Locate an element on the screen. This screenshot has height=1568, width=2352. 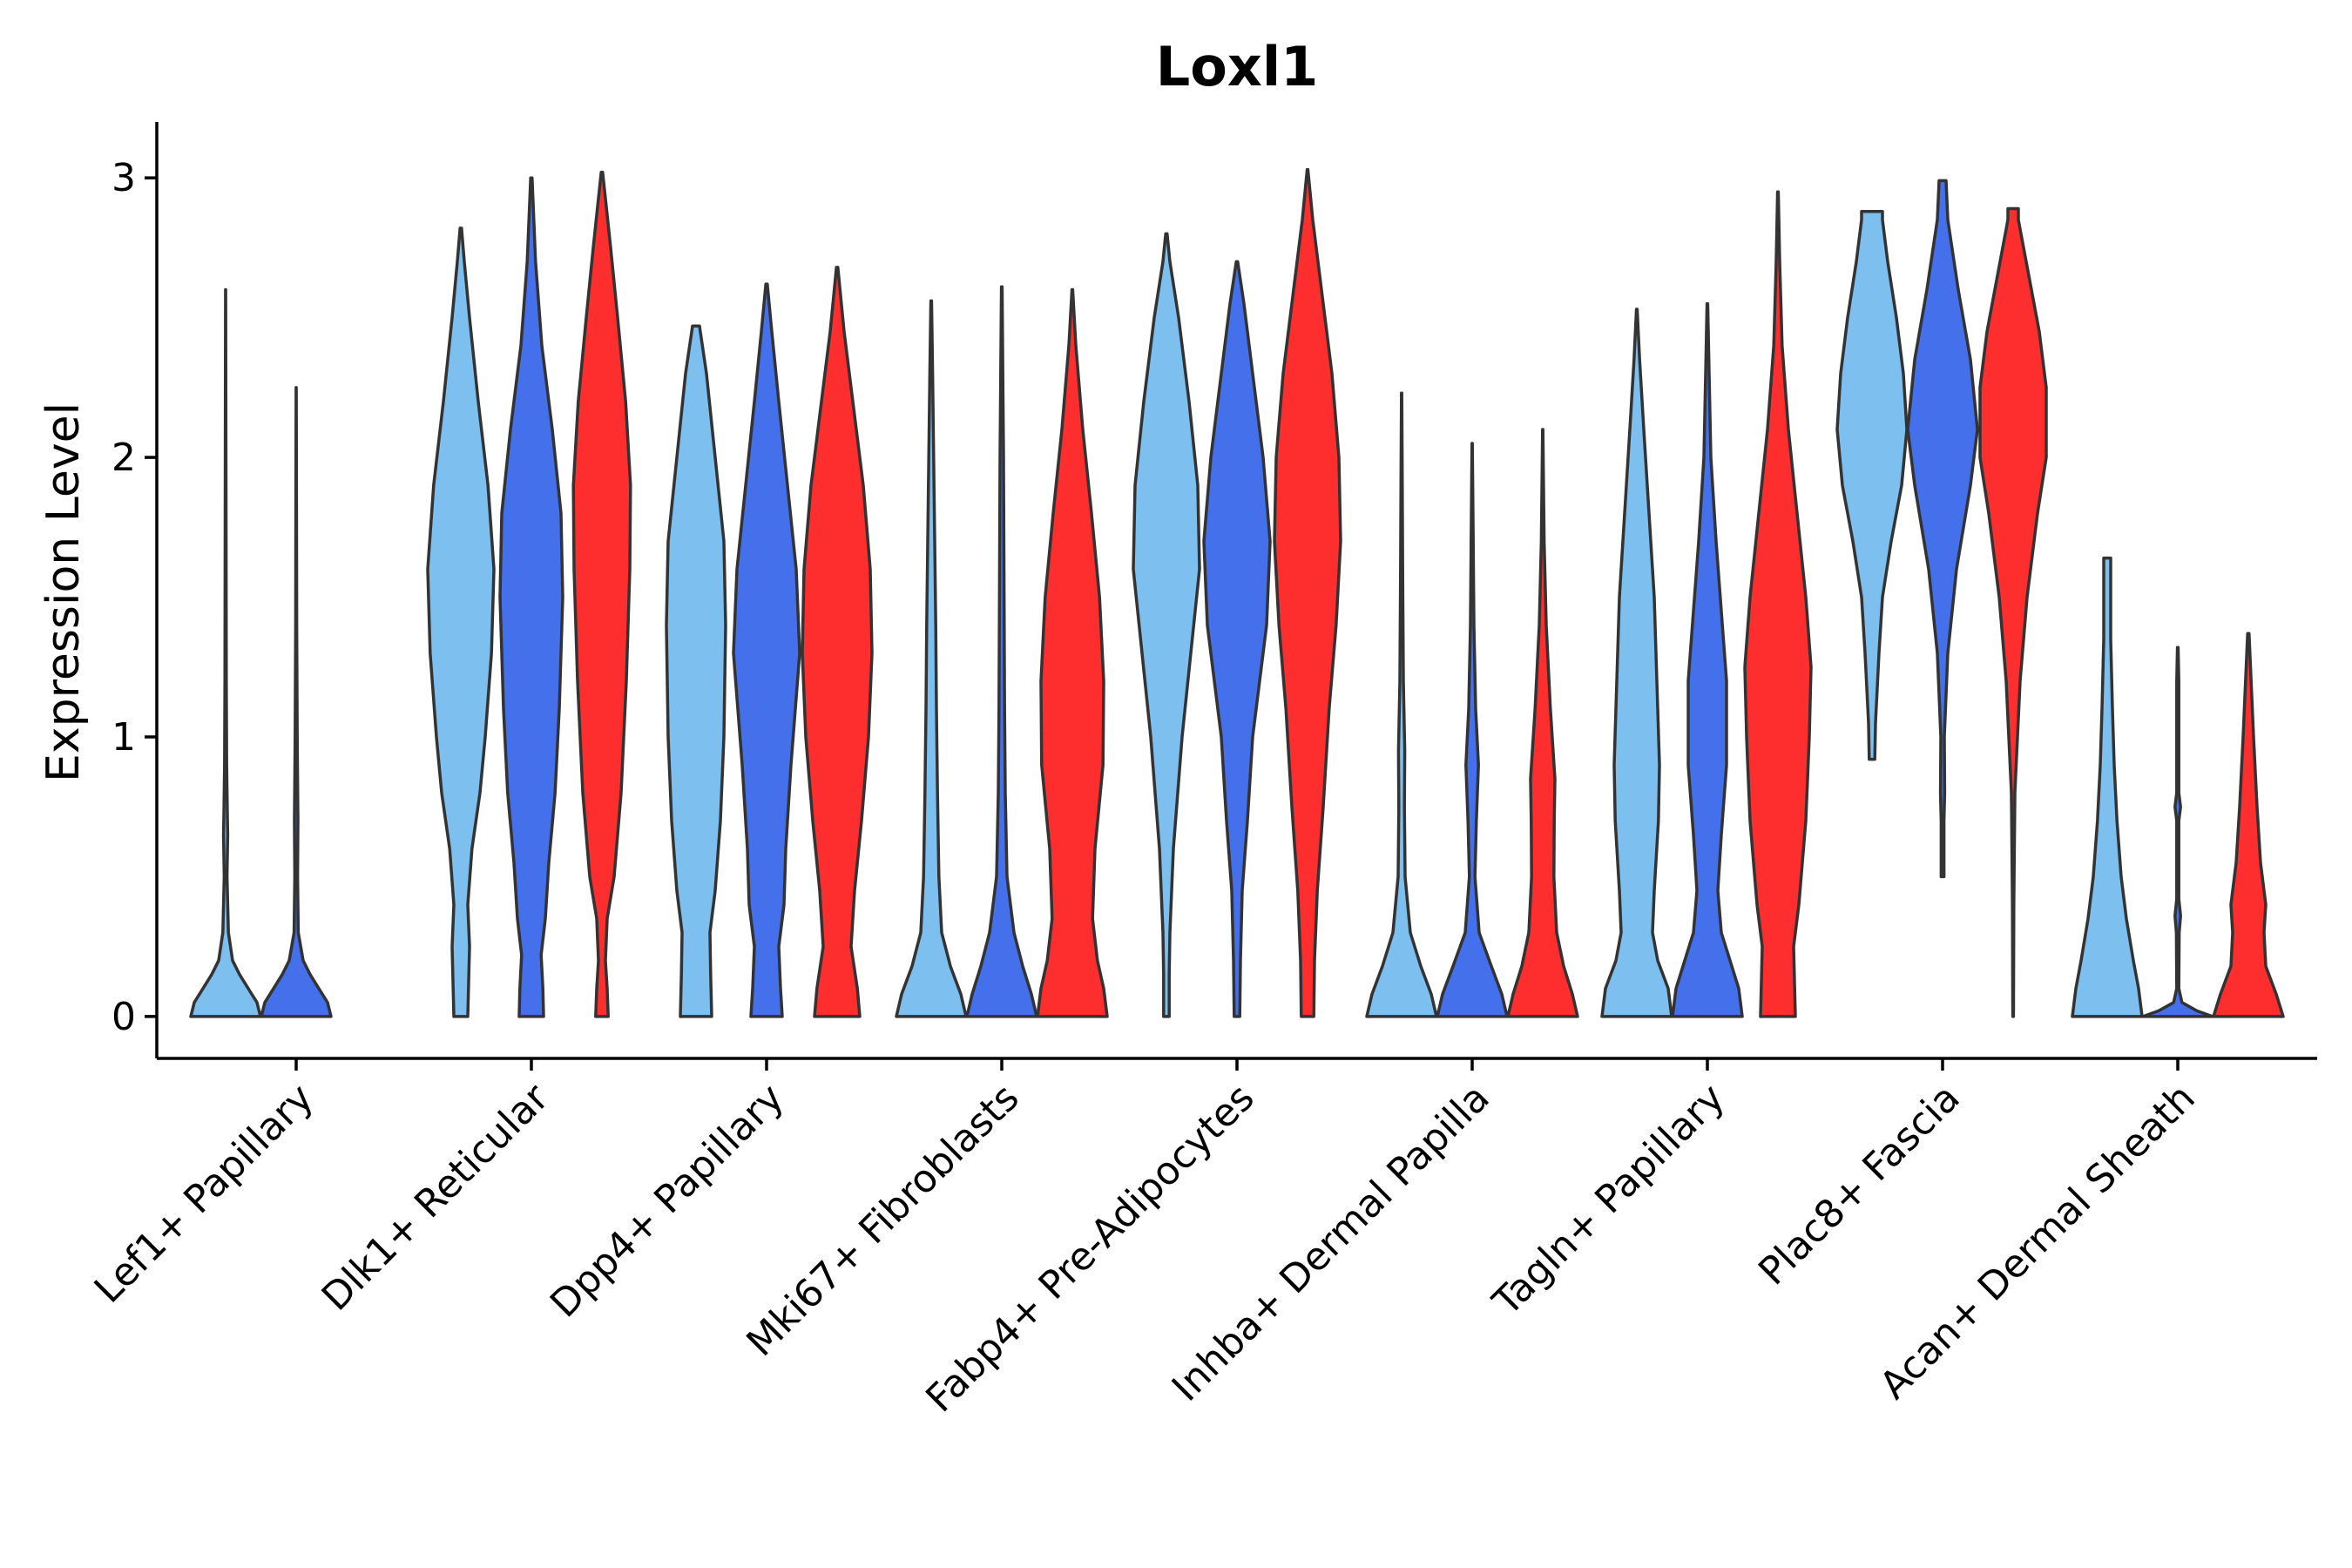
y-tick-label: 3 is located at coordinates (124, 178).